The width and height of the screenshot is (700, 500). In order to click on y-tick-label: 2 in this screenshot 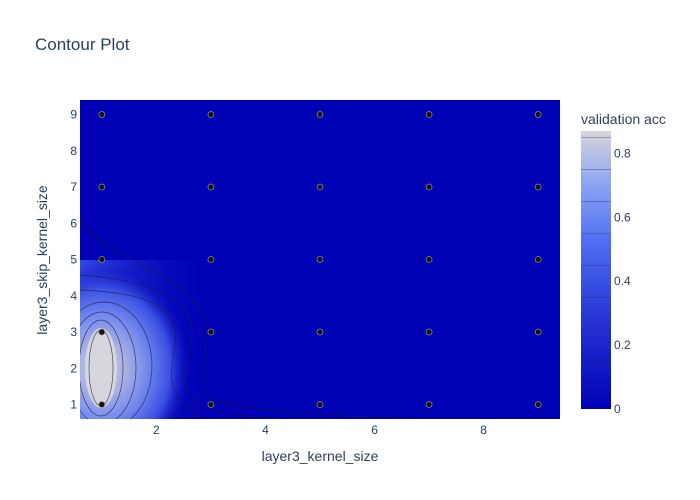, I will do `click(73, 368)`.